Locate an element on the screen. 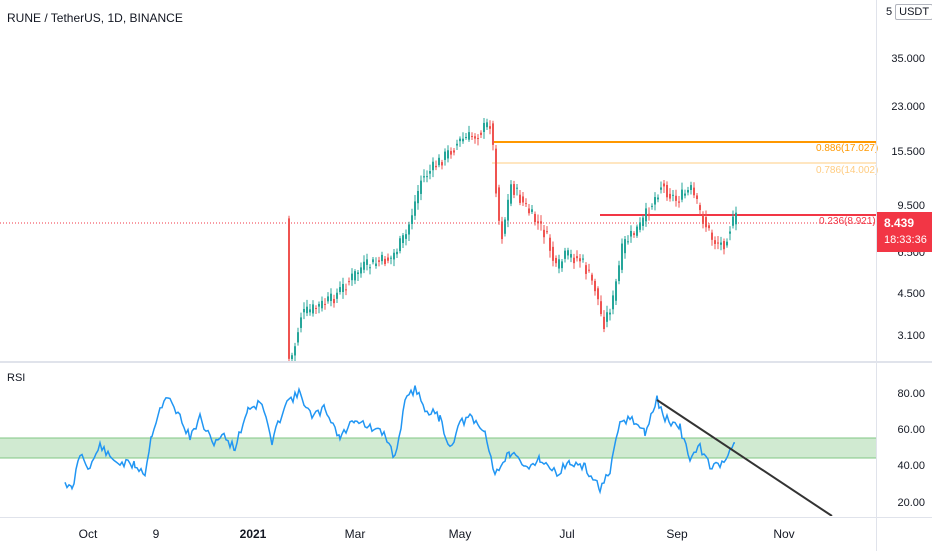  currency-selector: 5 USDT is located at coordinates (909, 12).